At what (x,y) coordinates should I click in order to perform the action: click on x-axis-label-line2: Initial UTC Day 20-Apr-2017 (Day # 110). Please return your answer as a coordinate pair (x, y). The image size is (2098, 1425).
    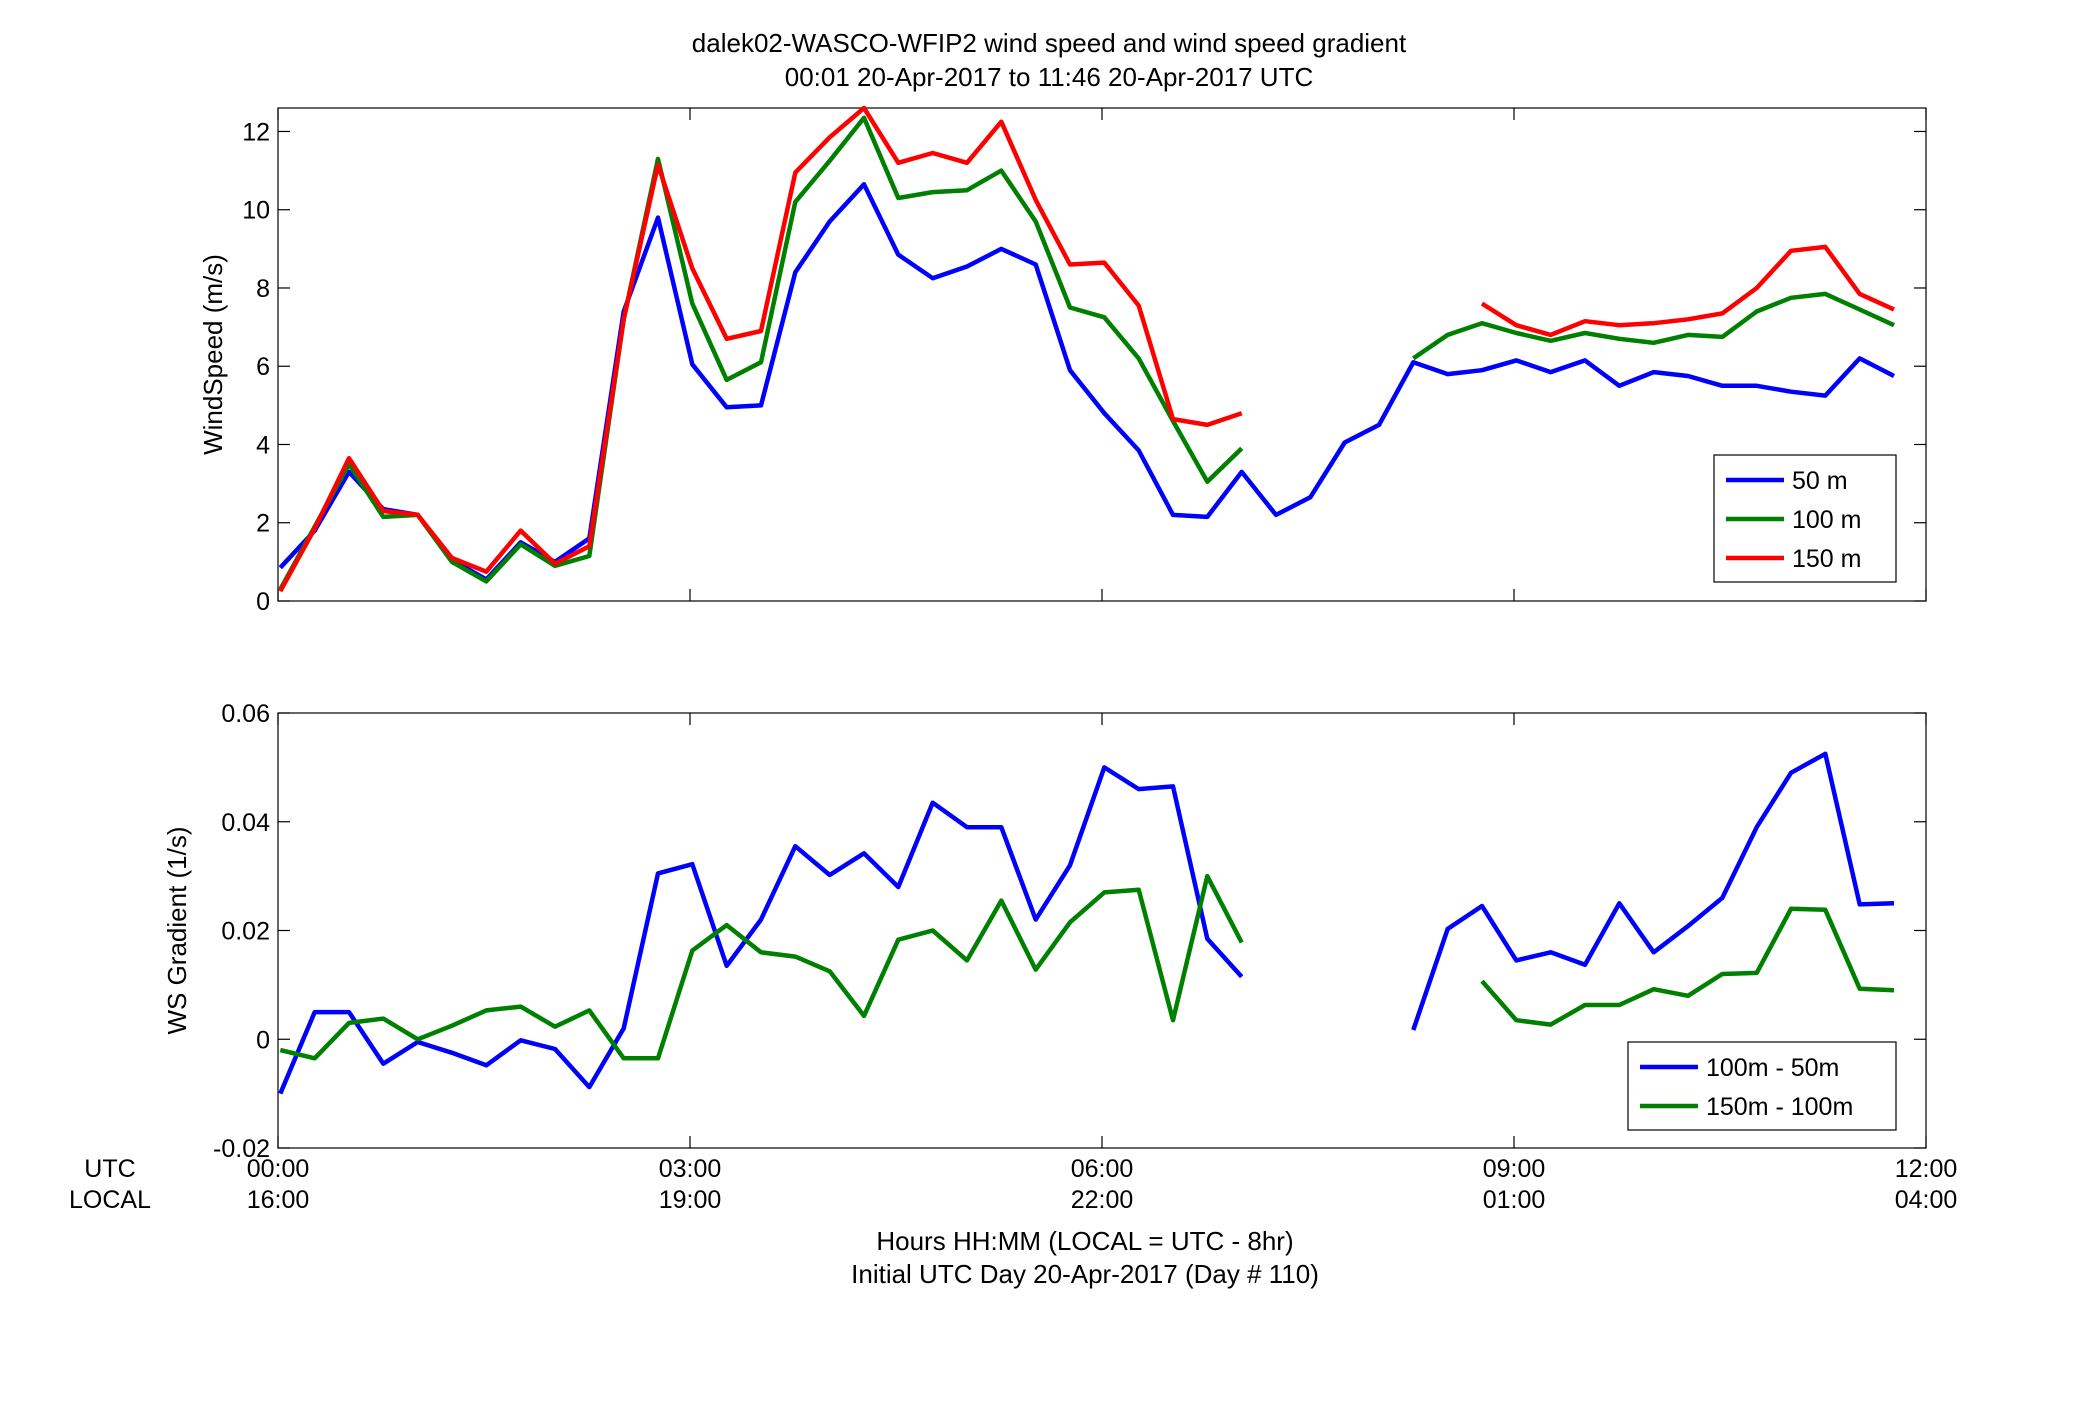
    Looking at the image, I should click on (1085, 1274).